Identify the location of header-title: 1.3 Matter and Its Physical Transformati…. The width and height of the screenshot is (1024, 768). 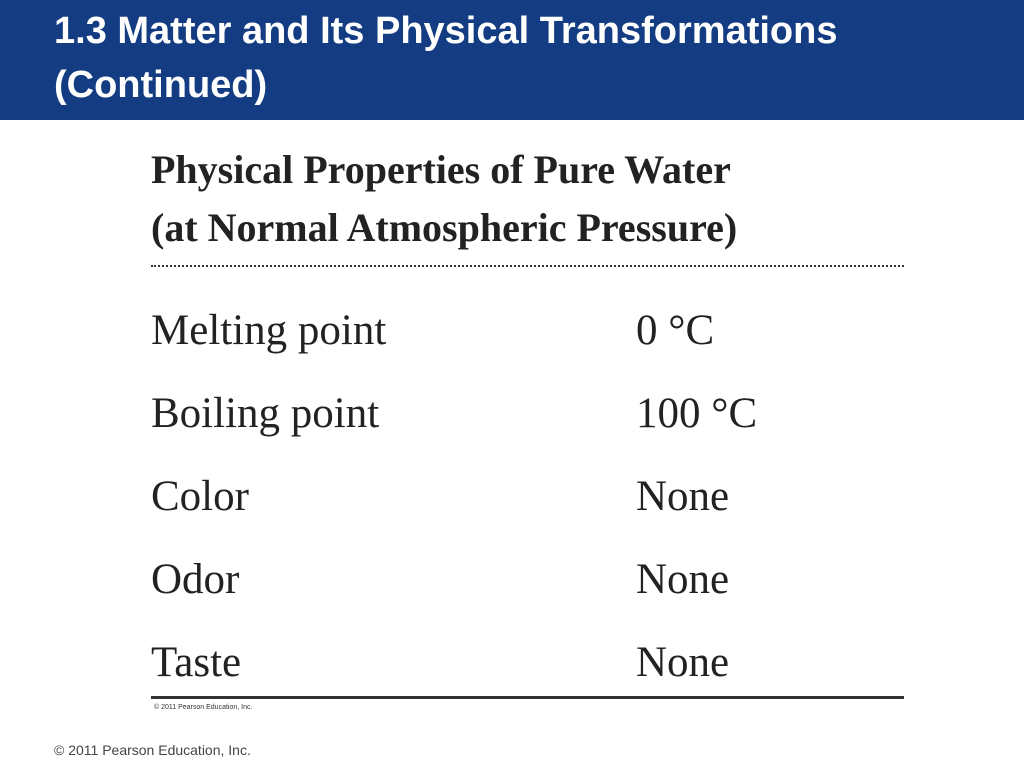
(446, 31).